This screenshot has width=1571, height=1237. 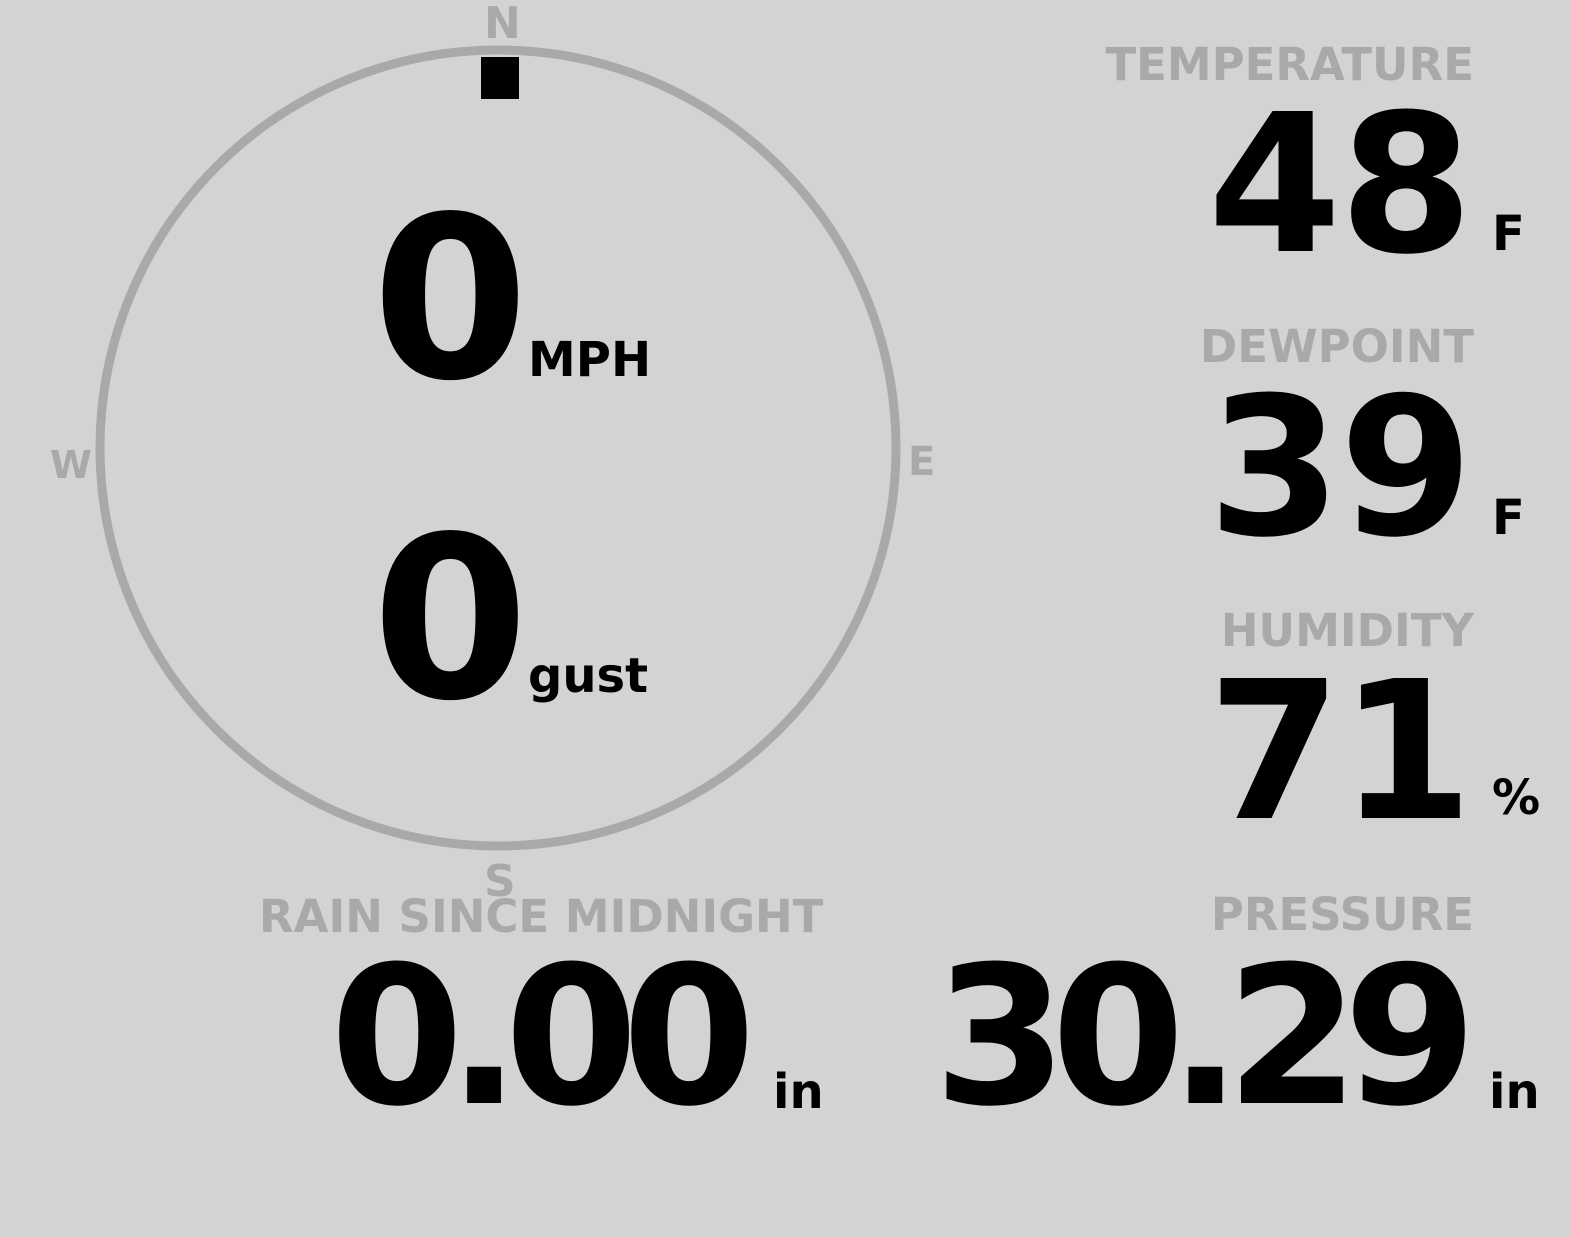 What do you see at coordinates (502, 24) in the screenshot?
I see `compass-north: N` at bounding box center [502, 24].